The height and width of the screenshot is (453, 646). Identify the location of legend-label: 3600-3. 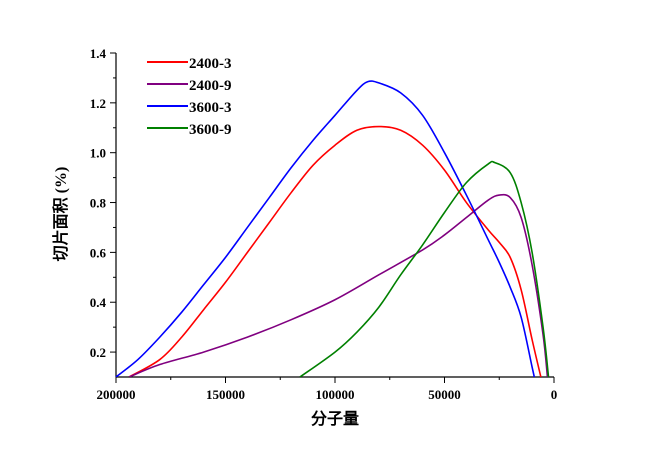
(210, 108).